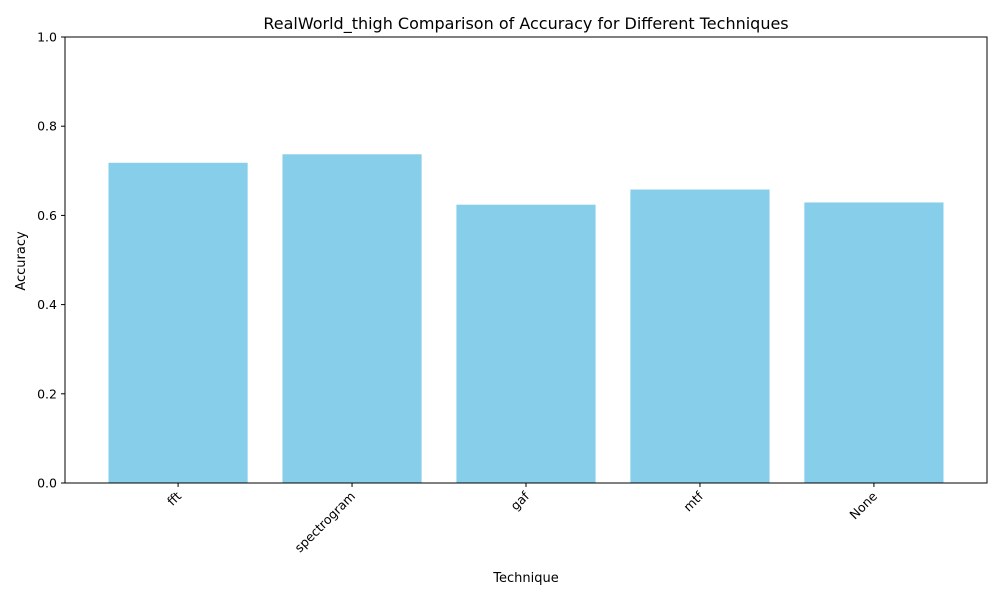 The image size is (1000, 604). I want to click on x-tick-label: fft, so click(174, 498).